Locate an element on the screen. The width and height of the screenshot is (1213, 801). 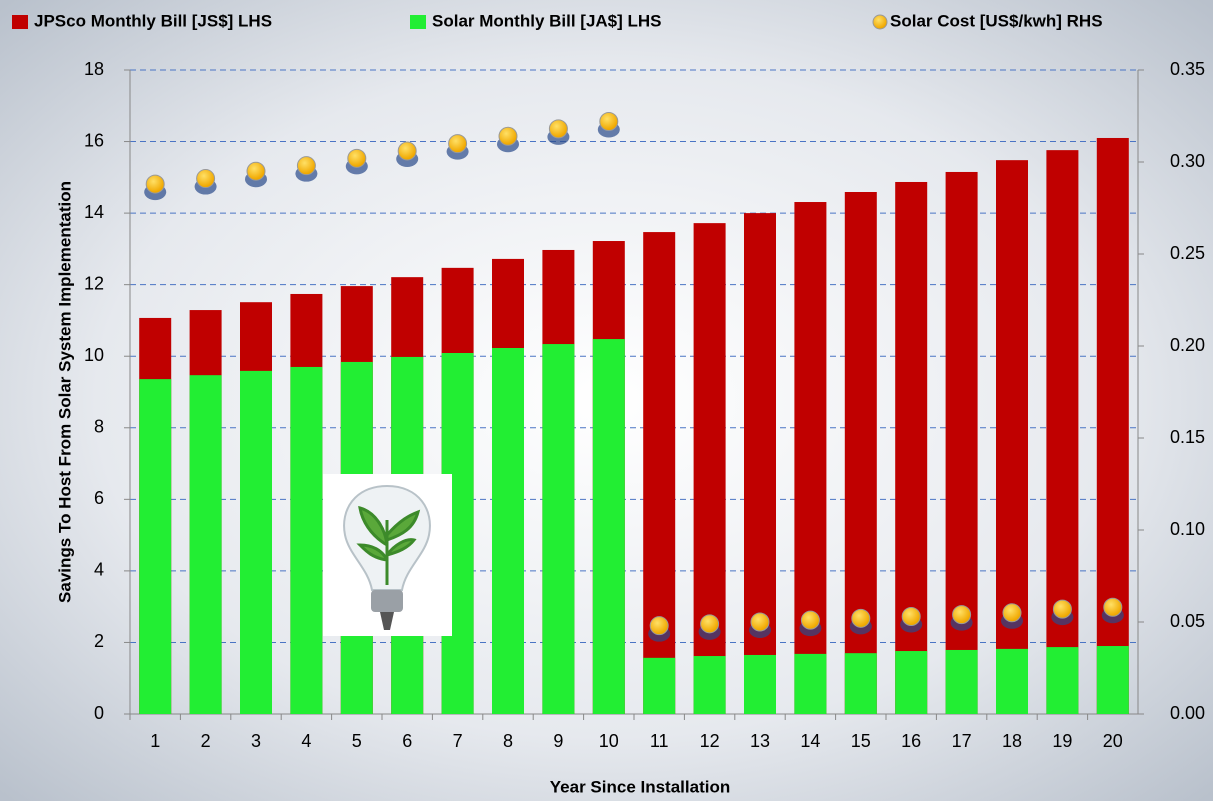
y2-tick-label: 0.15 is located at coordinates (1187, 437).